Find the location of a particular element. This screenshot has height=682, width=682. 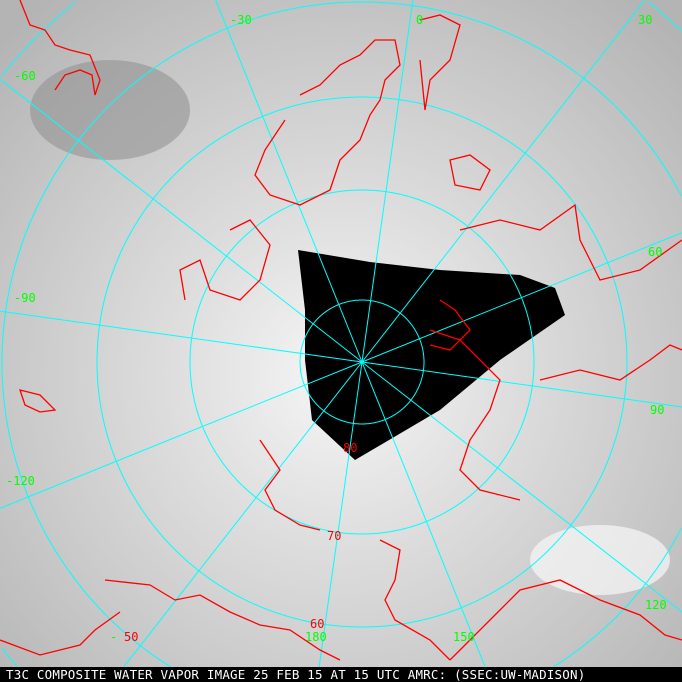

longitude-label: -90 is located at coordinates (25, 298).